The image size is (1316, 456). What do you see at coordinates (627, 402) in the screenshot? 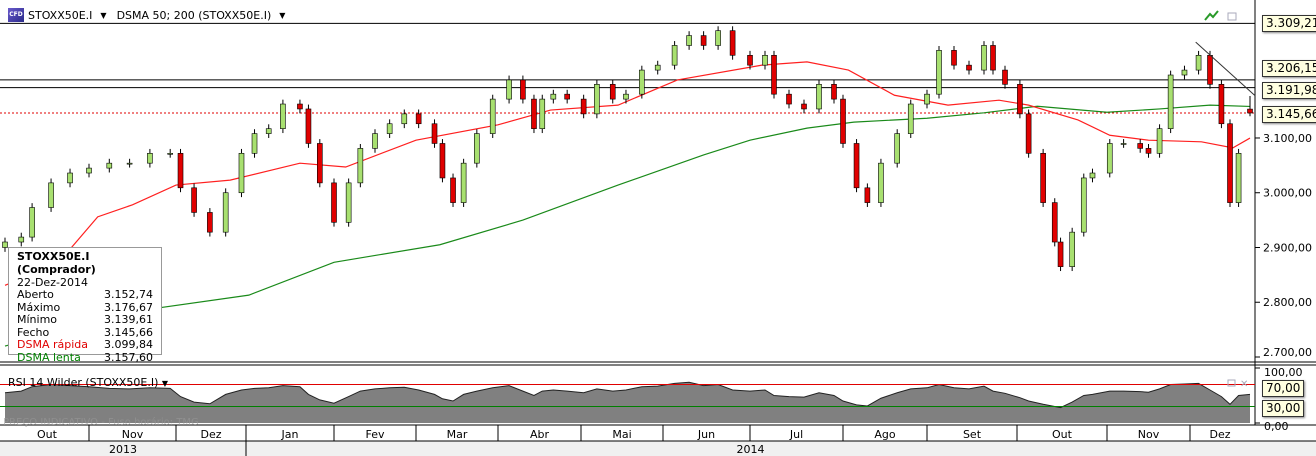
I see `rsi-area` at bounding box center [627, 402].